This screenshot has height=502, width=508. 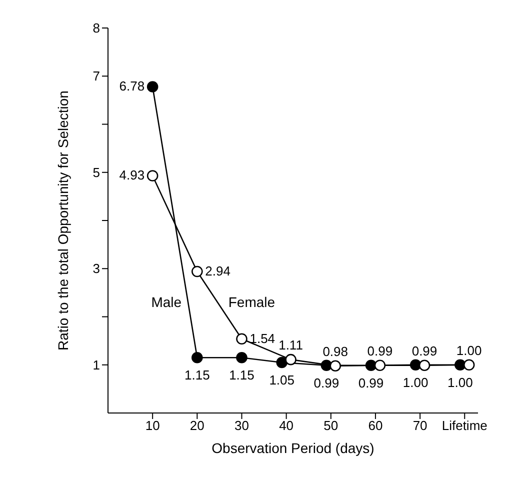 I want to click on x-tick-label: 40, so click(x=286, y=426).